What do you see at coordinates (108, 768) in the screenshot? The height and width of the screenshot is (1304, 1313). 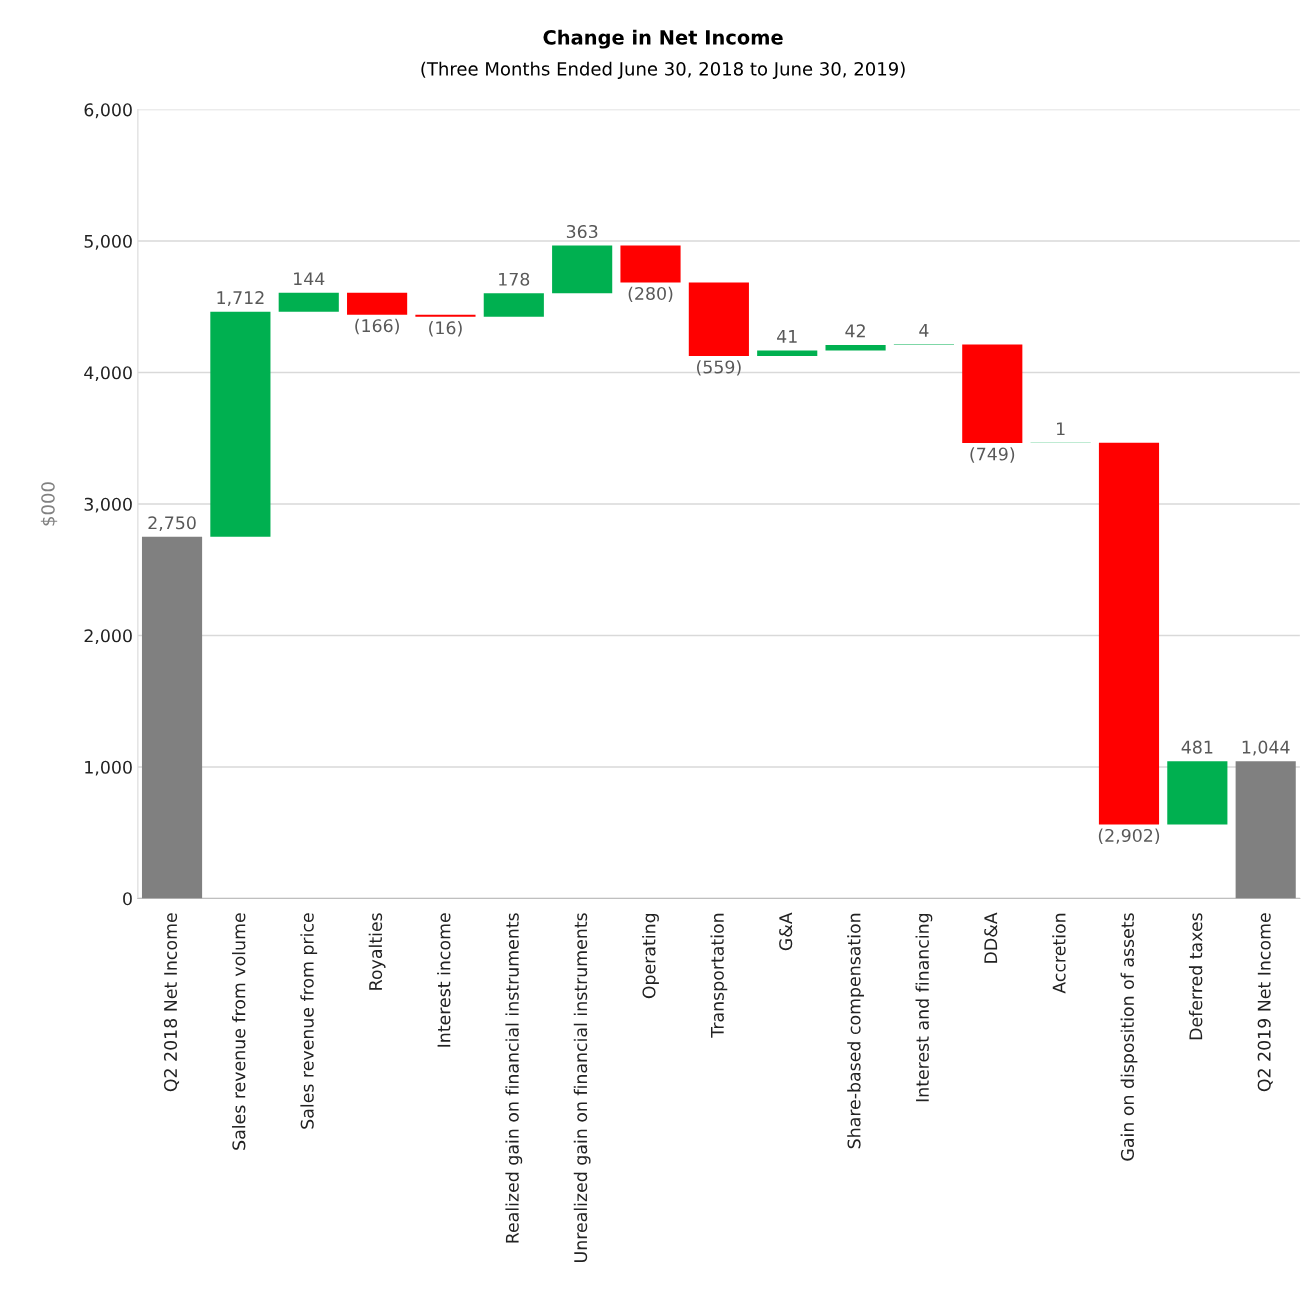 I see `y-tick-label: 1,000` at bounding box center [108, 768].